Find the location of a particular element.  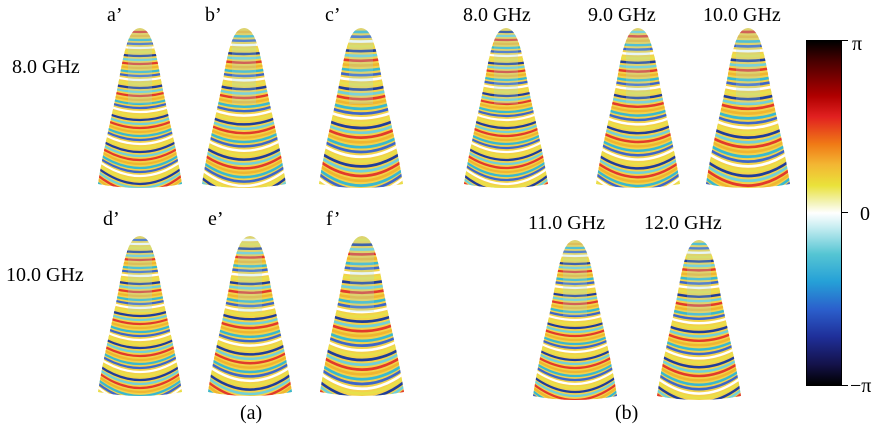

row-label-10ghz: 10.0 GHz is located at coordinates (45, 275).